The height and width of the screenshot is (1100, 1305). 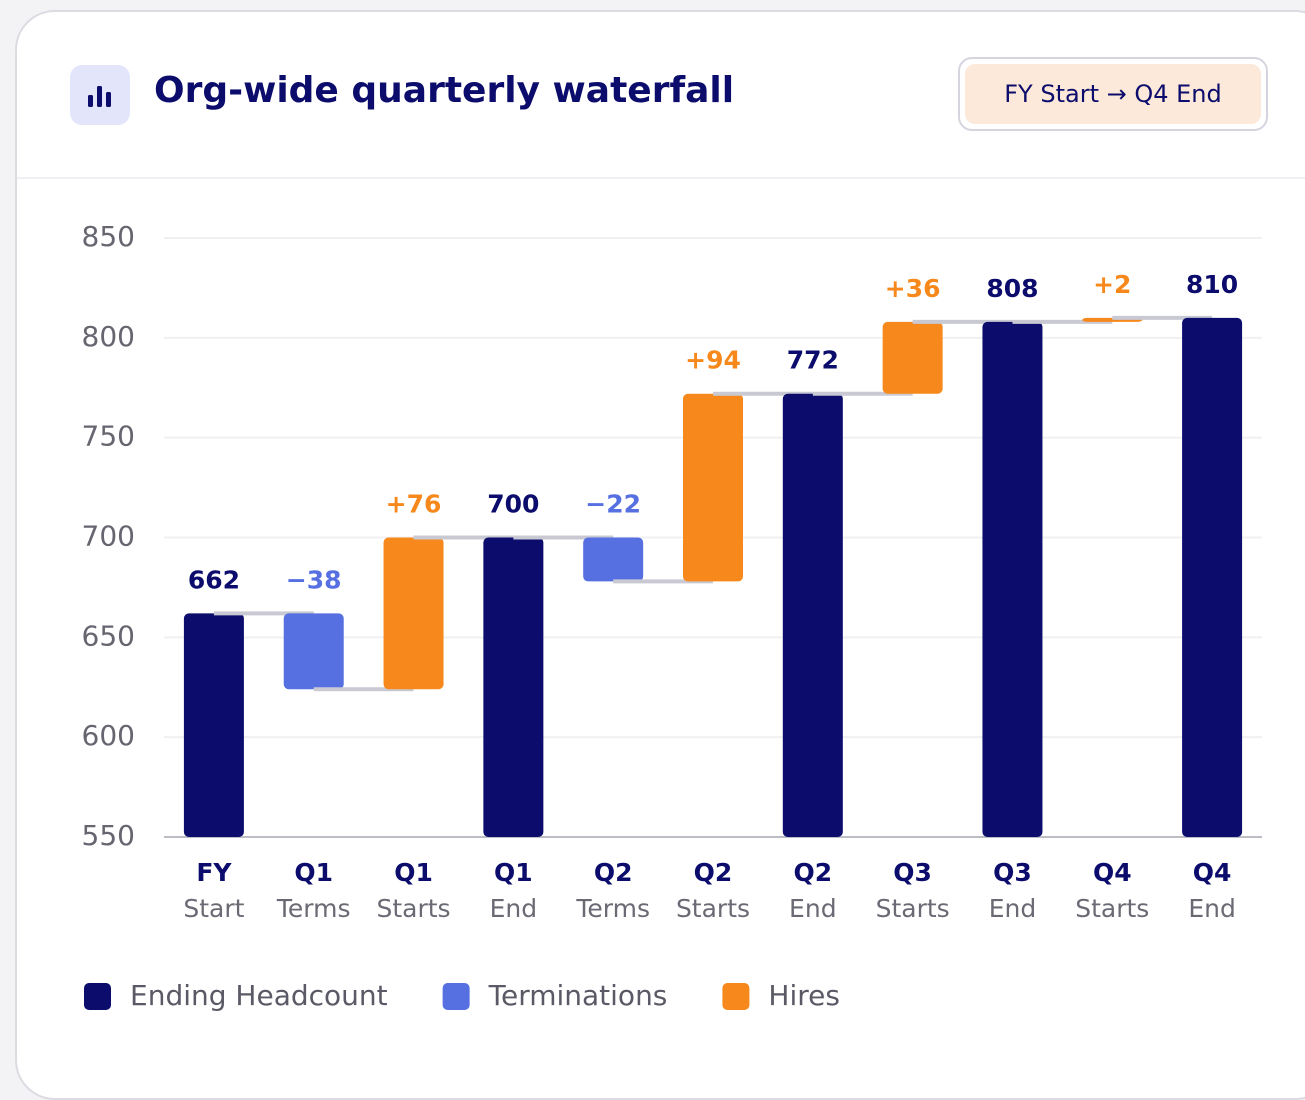 I want to click on card-title: Org-wide quarterly waterfall, so click(x=444, y=90).